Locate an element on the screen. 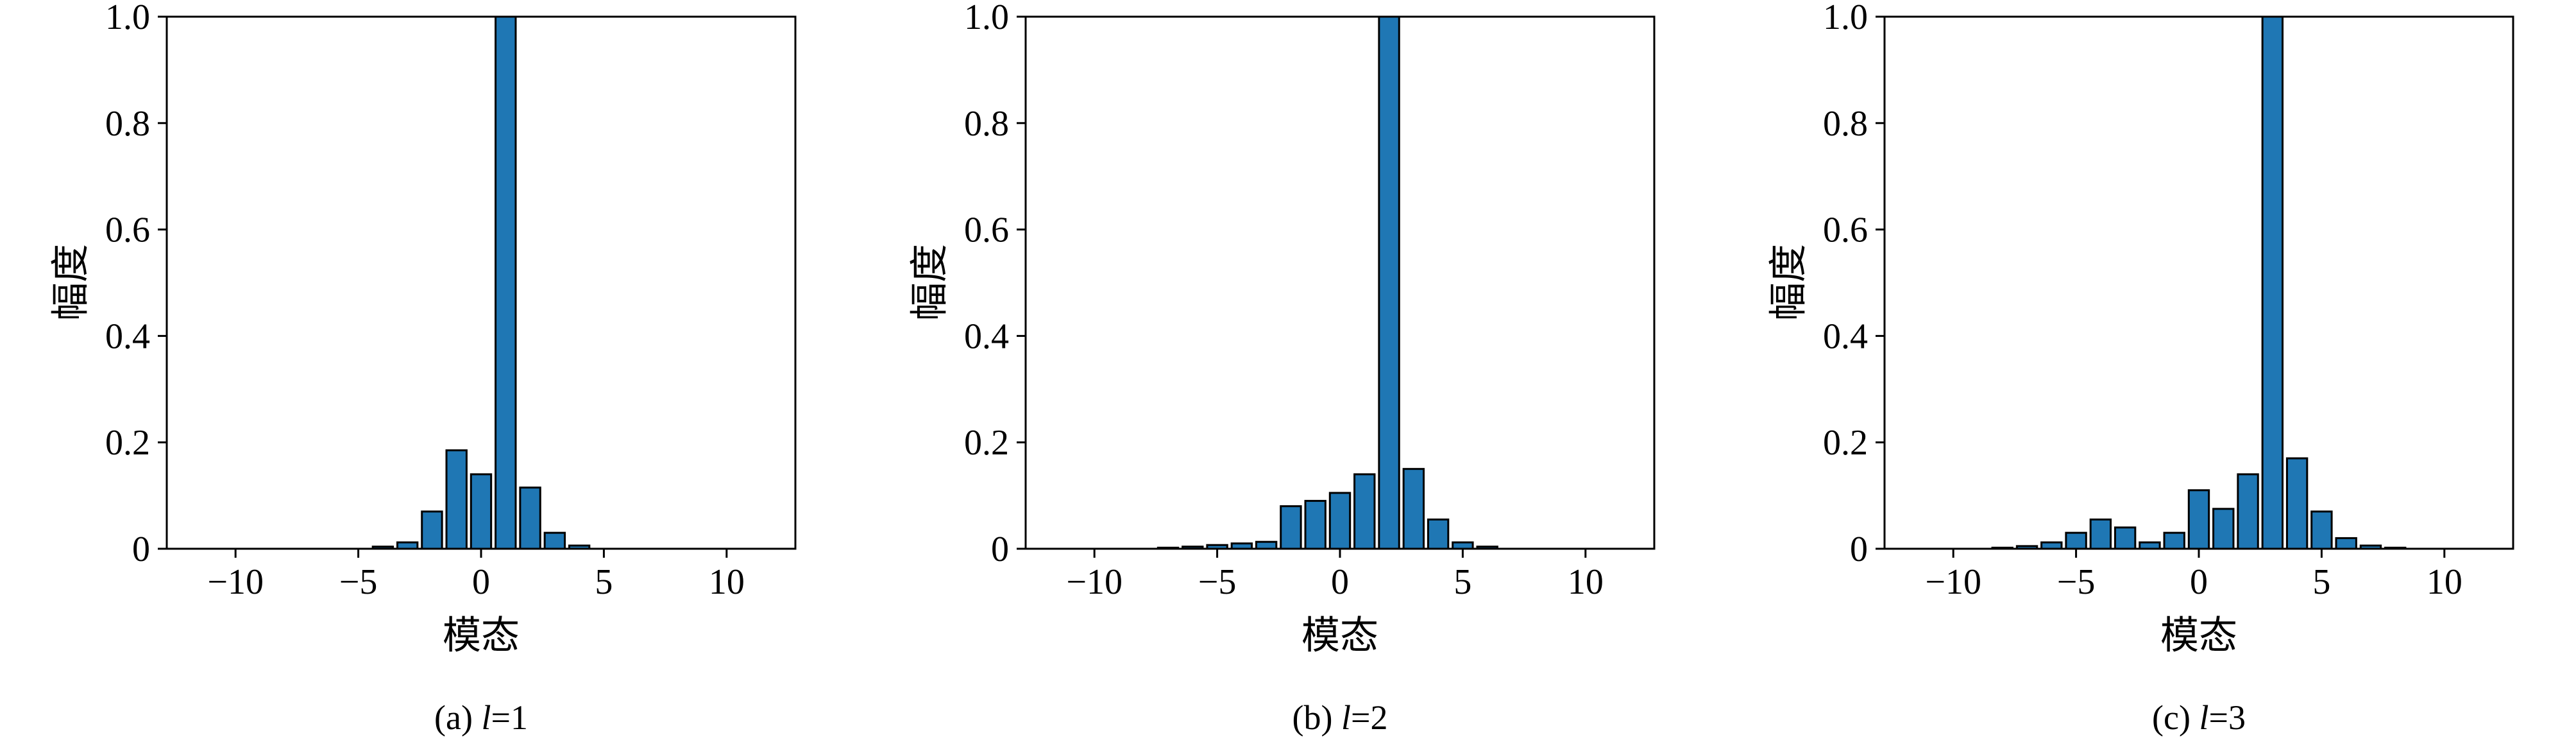 The width and height of the screenshot is (2576, 749). caption-value: =1 is located at coordinates (509, 717).